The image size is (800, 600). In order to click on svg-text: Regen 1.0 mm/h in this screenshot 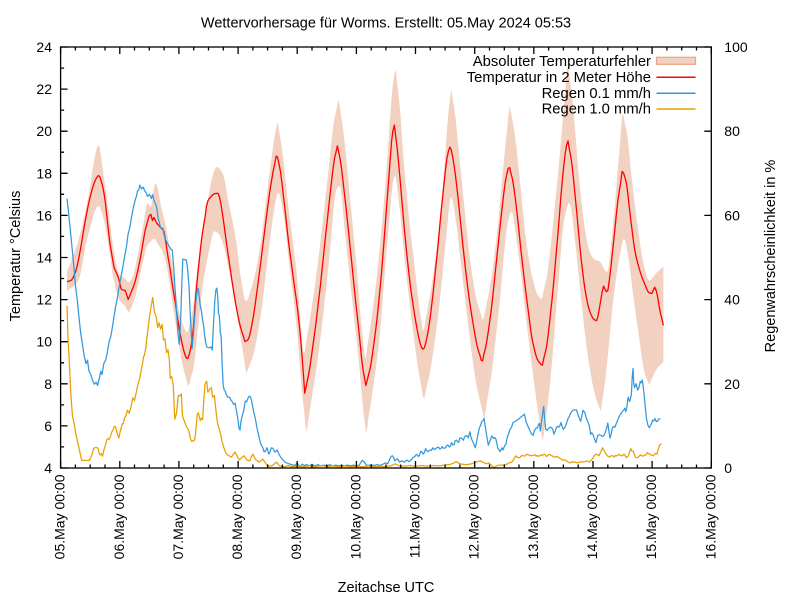, I will do `click(596, 110)`.